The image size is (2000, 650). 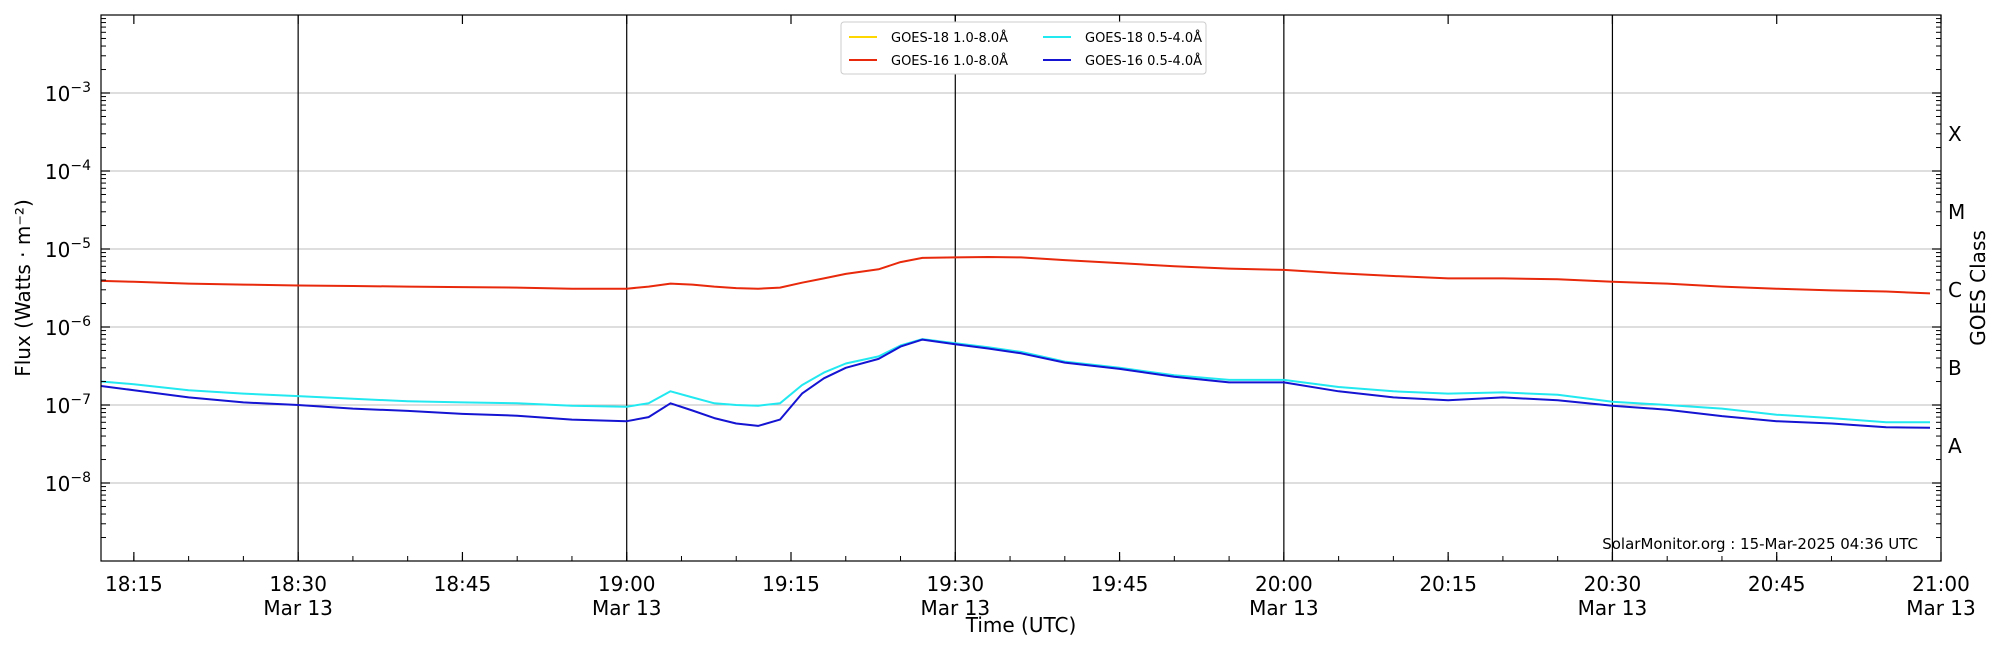 What do you see at coordinates (955, 584) in the screenshot?
I see `x-tick-label: 19:30` at bounding box center [955, 584].